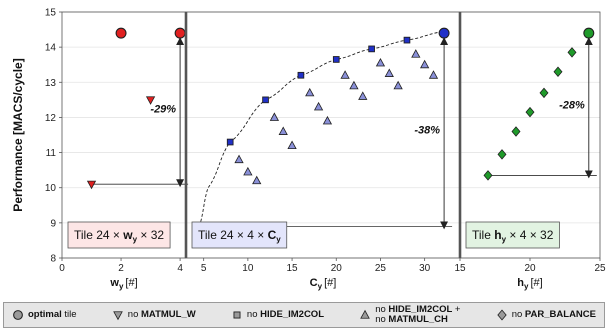  I want to click on y-tick-label: 15, so click(51, 13).